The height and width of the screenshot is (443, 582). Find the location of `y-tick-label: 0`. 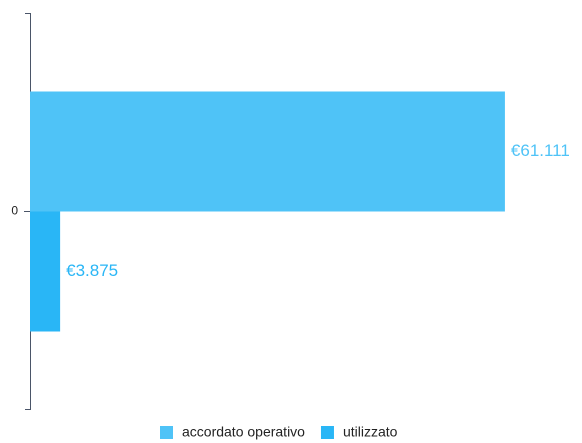

y-tick-label: 0 is located at coordinates (14, 211).